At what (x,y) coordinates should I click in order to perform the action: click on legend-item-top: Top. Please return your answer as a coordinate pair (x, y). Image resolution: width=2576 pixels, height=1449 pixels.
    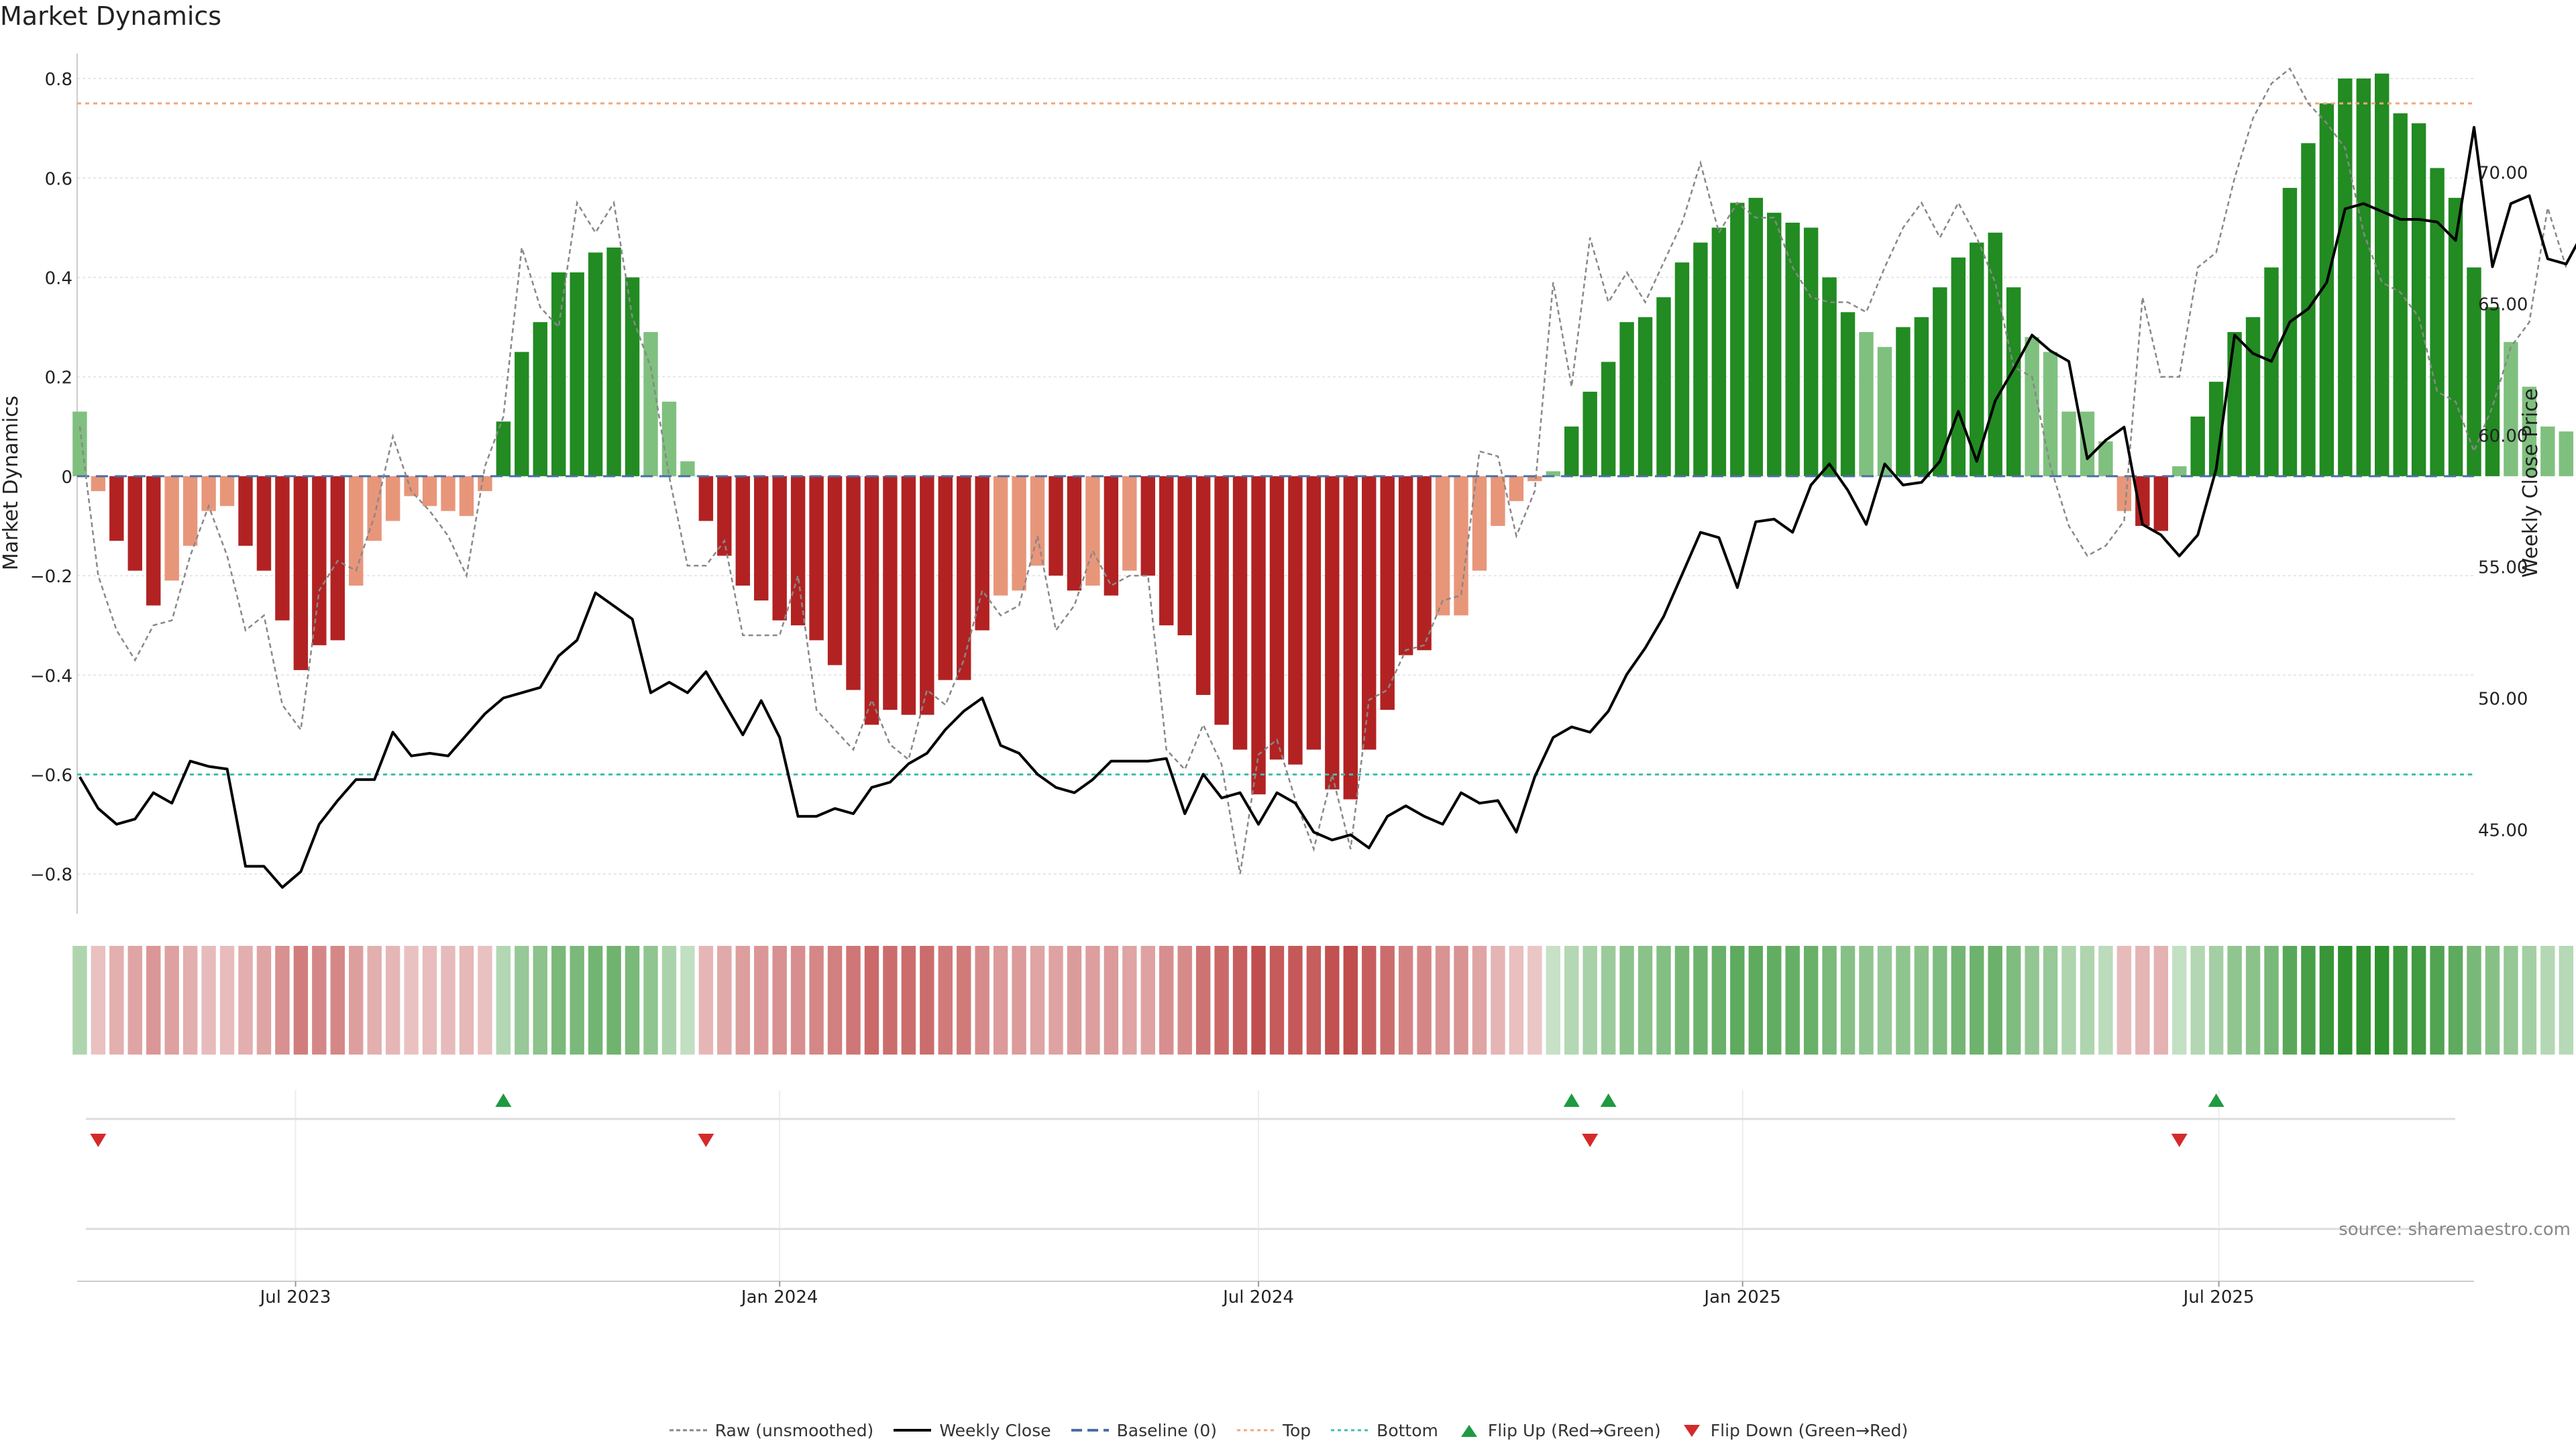
    Looking at the image, I should click on (1273, 1430).